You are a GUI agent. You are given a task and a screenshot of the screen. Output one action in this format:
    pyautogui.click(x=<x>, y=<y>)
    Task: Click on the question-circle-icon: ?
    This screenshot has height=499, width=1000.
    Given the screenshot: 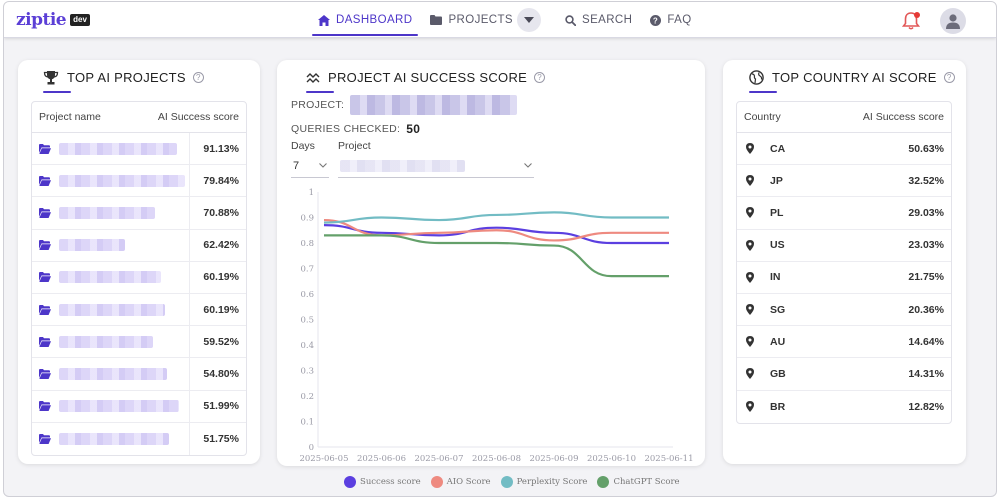 What is the action you would take?
    pyautogui.click(x=656, y=20)
    